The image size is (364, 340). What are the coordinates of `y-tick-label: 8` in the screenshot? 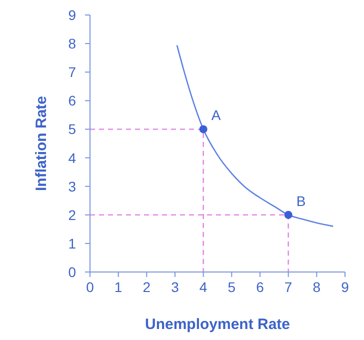 It's located at (72, 44).